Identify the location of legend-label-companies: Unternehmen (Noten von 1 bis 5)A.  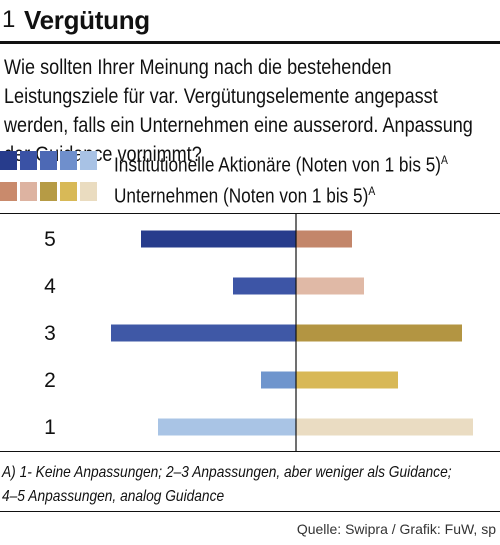
(245, 196).